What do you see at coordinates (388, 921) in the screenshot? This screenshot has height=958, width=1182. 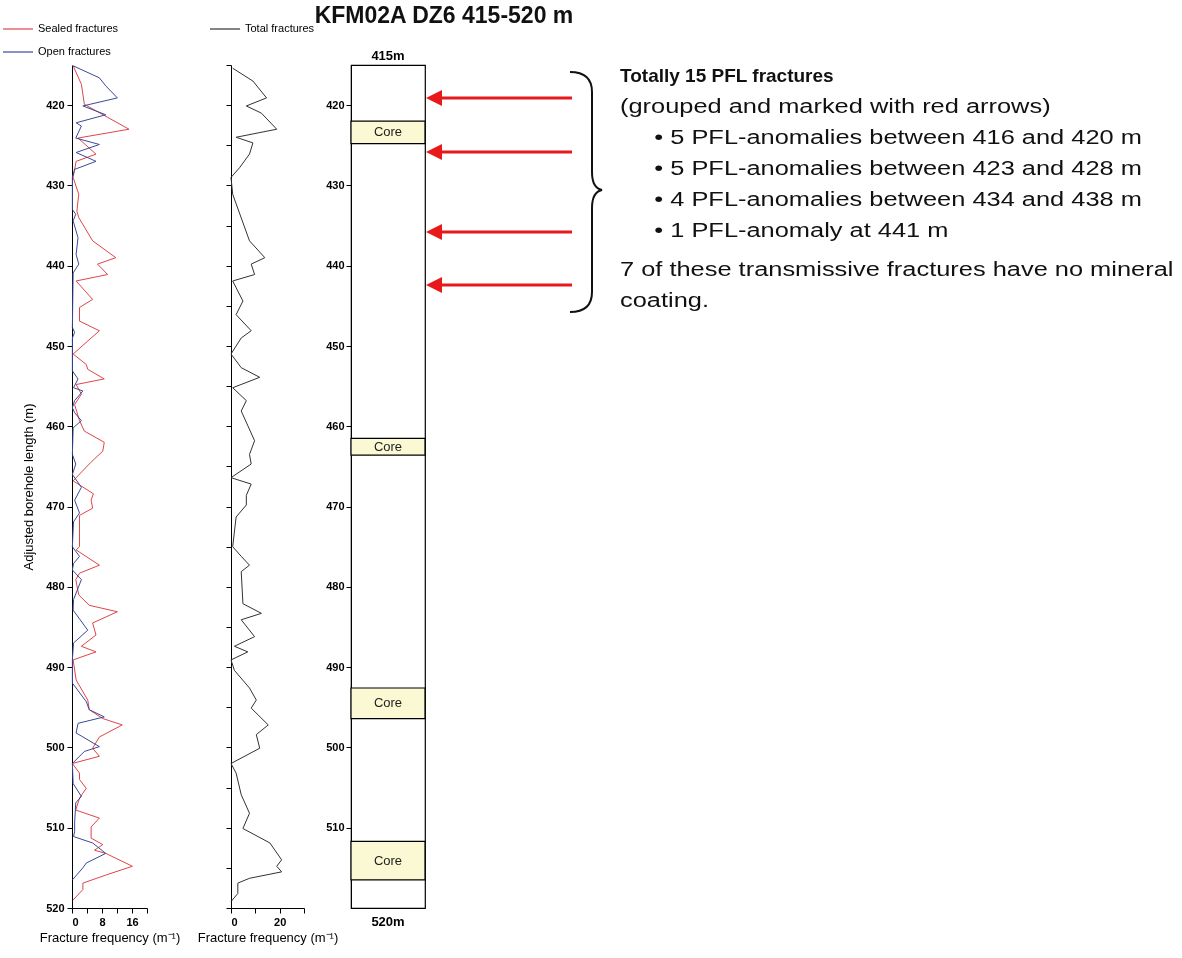 I see `text: 520m` at bounding box center [388, 921].